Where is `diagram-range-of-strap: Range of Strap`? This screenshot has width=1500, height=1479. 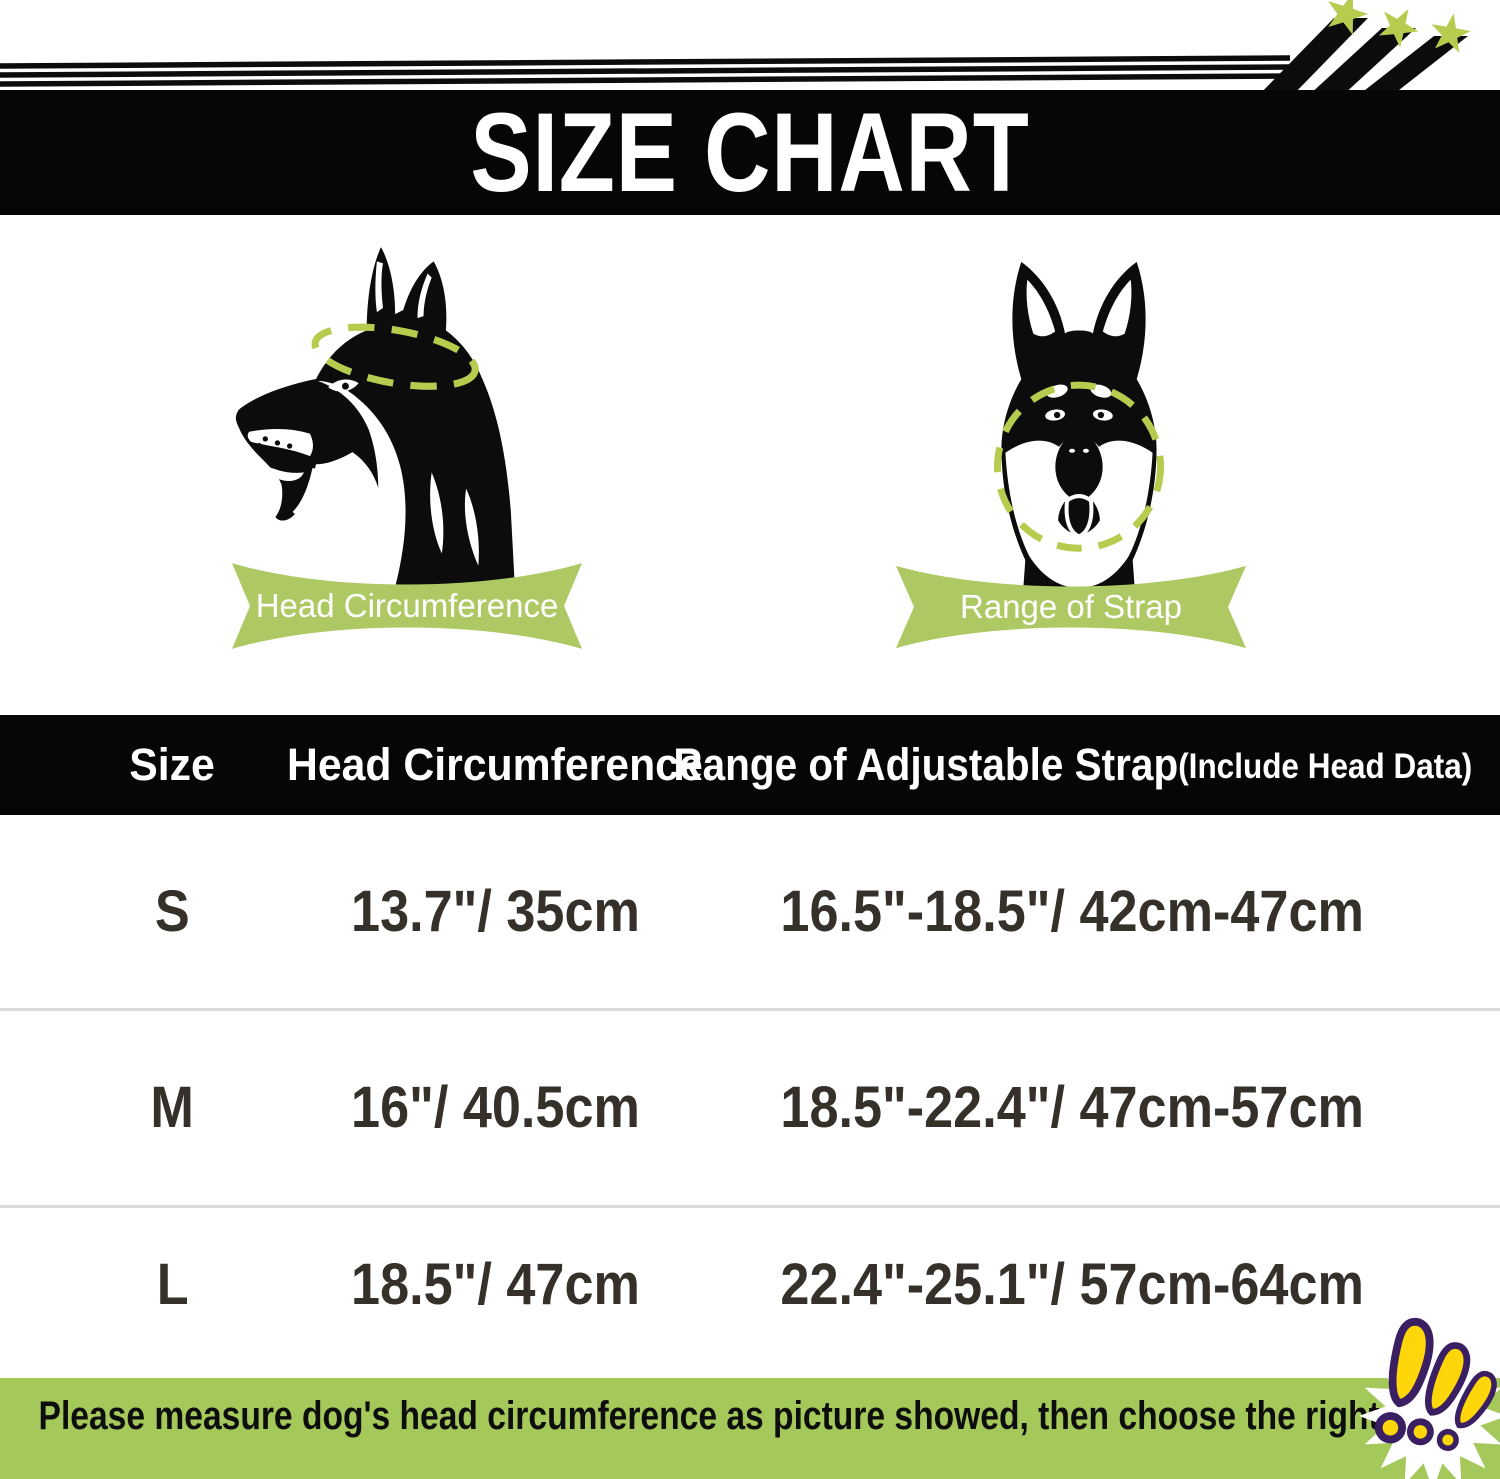
diagram-range-of-strap: Range of Strap is located at coordinates (1100, 465).